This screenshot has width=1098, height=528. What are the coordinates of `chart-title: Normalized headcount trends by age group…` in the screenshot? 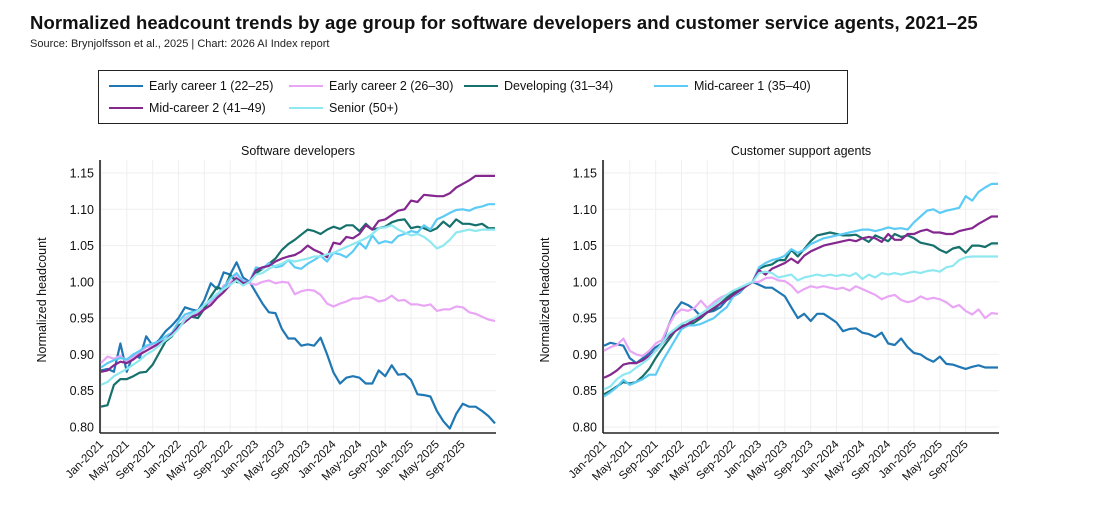 It's located at (504, 22).